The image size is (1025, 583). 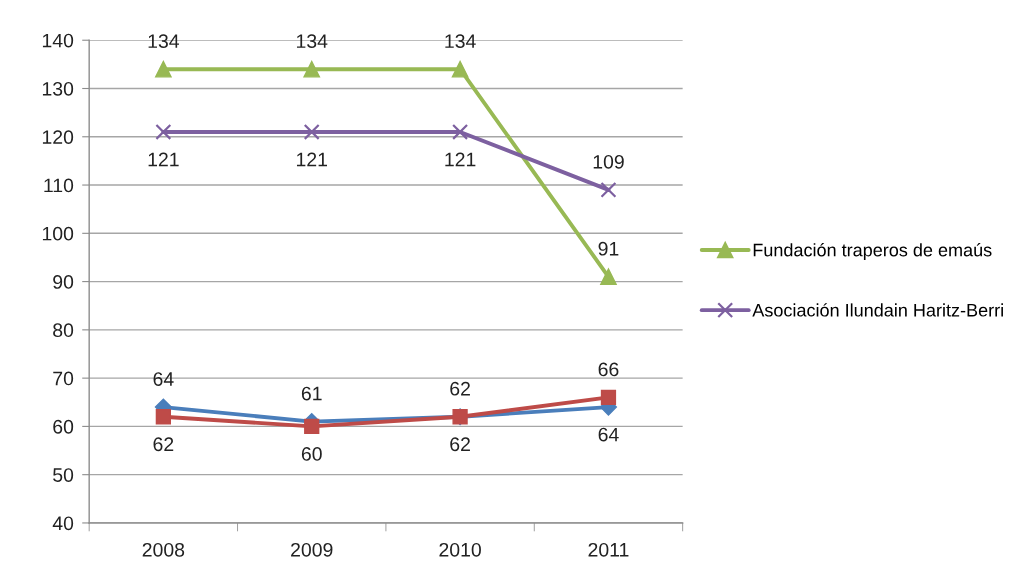 What do you see at coordinates (312, 549) in the screenshot?
I see `x-tick-label: 2009` at bounding box center [312, 549].